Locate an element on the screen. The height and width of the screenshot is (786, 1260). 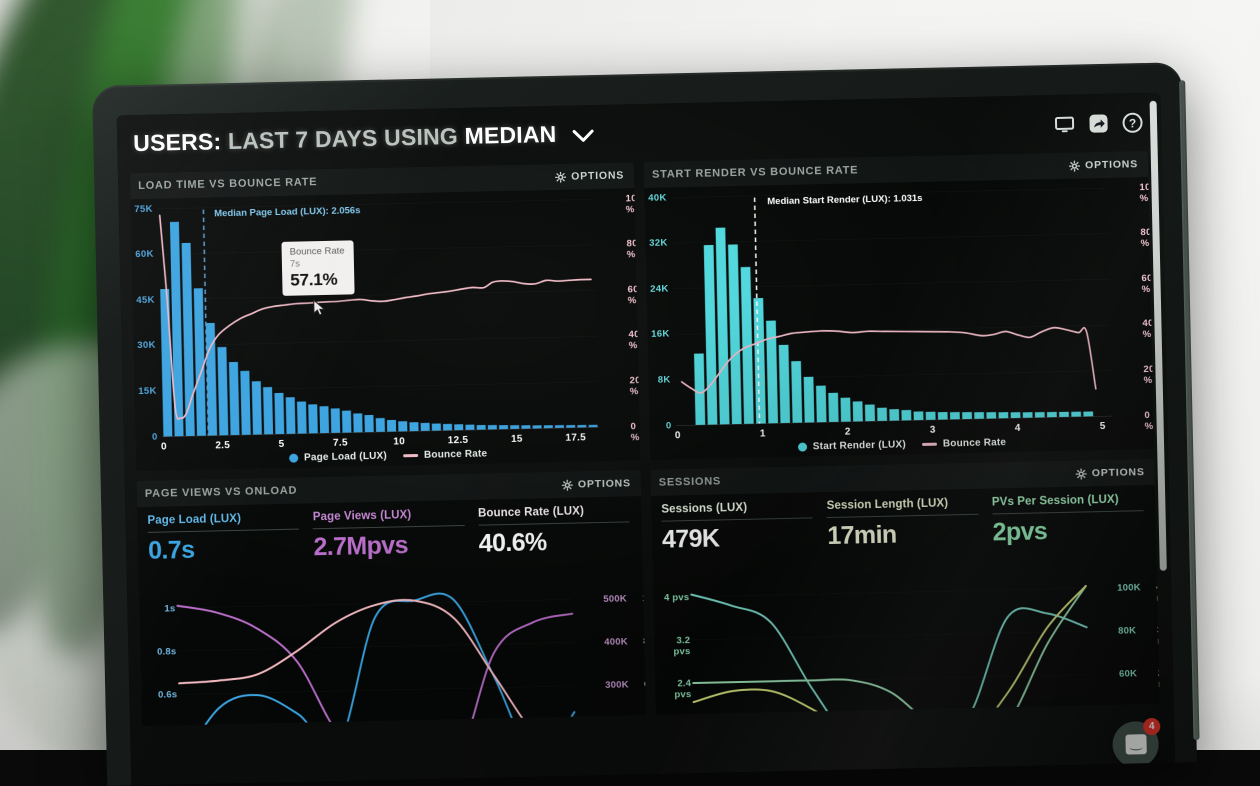
axis-tick-label: 17.5 is located at coordinates (576, 438).